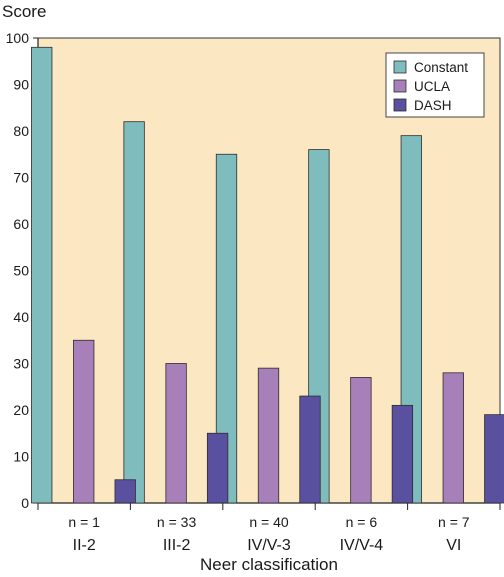 The image size is (504, 577). Describe the element at coordinates (21, 178) in the screenshot. I see `y-tick-label: 70` at that location.